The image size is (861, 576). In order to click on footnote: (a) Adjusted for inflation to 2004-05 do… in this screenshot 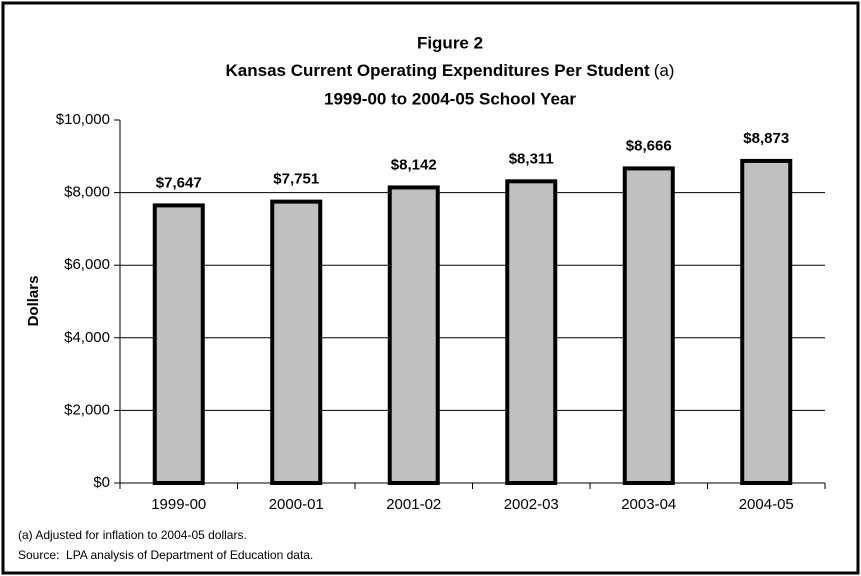, I will do `click(132, 535)`.